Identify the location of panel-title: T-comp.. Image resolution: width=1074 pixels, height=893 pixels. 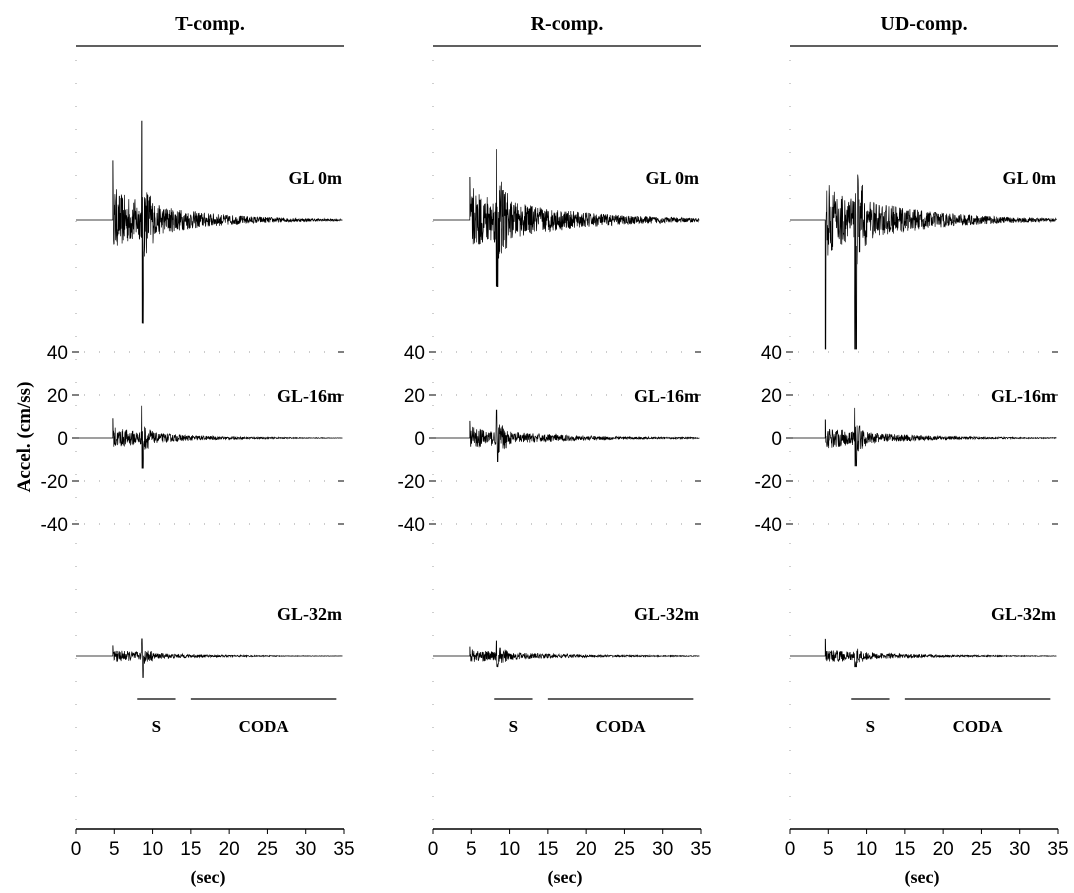
(210, 24).